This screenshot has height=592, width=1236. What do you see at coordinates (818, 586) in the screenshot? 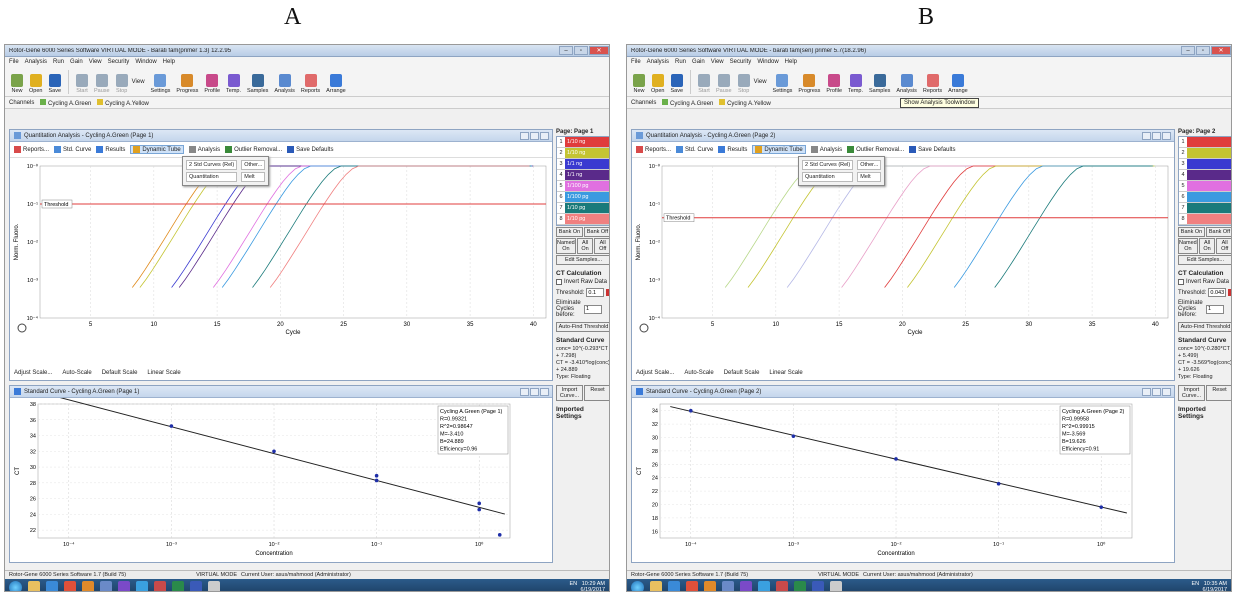
I see `word-icon` at bounding box center [818, 586].